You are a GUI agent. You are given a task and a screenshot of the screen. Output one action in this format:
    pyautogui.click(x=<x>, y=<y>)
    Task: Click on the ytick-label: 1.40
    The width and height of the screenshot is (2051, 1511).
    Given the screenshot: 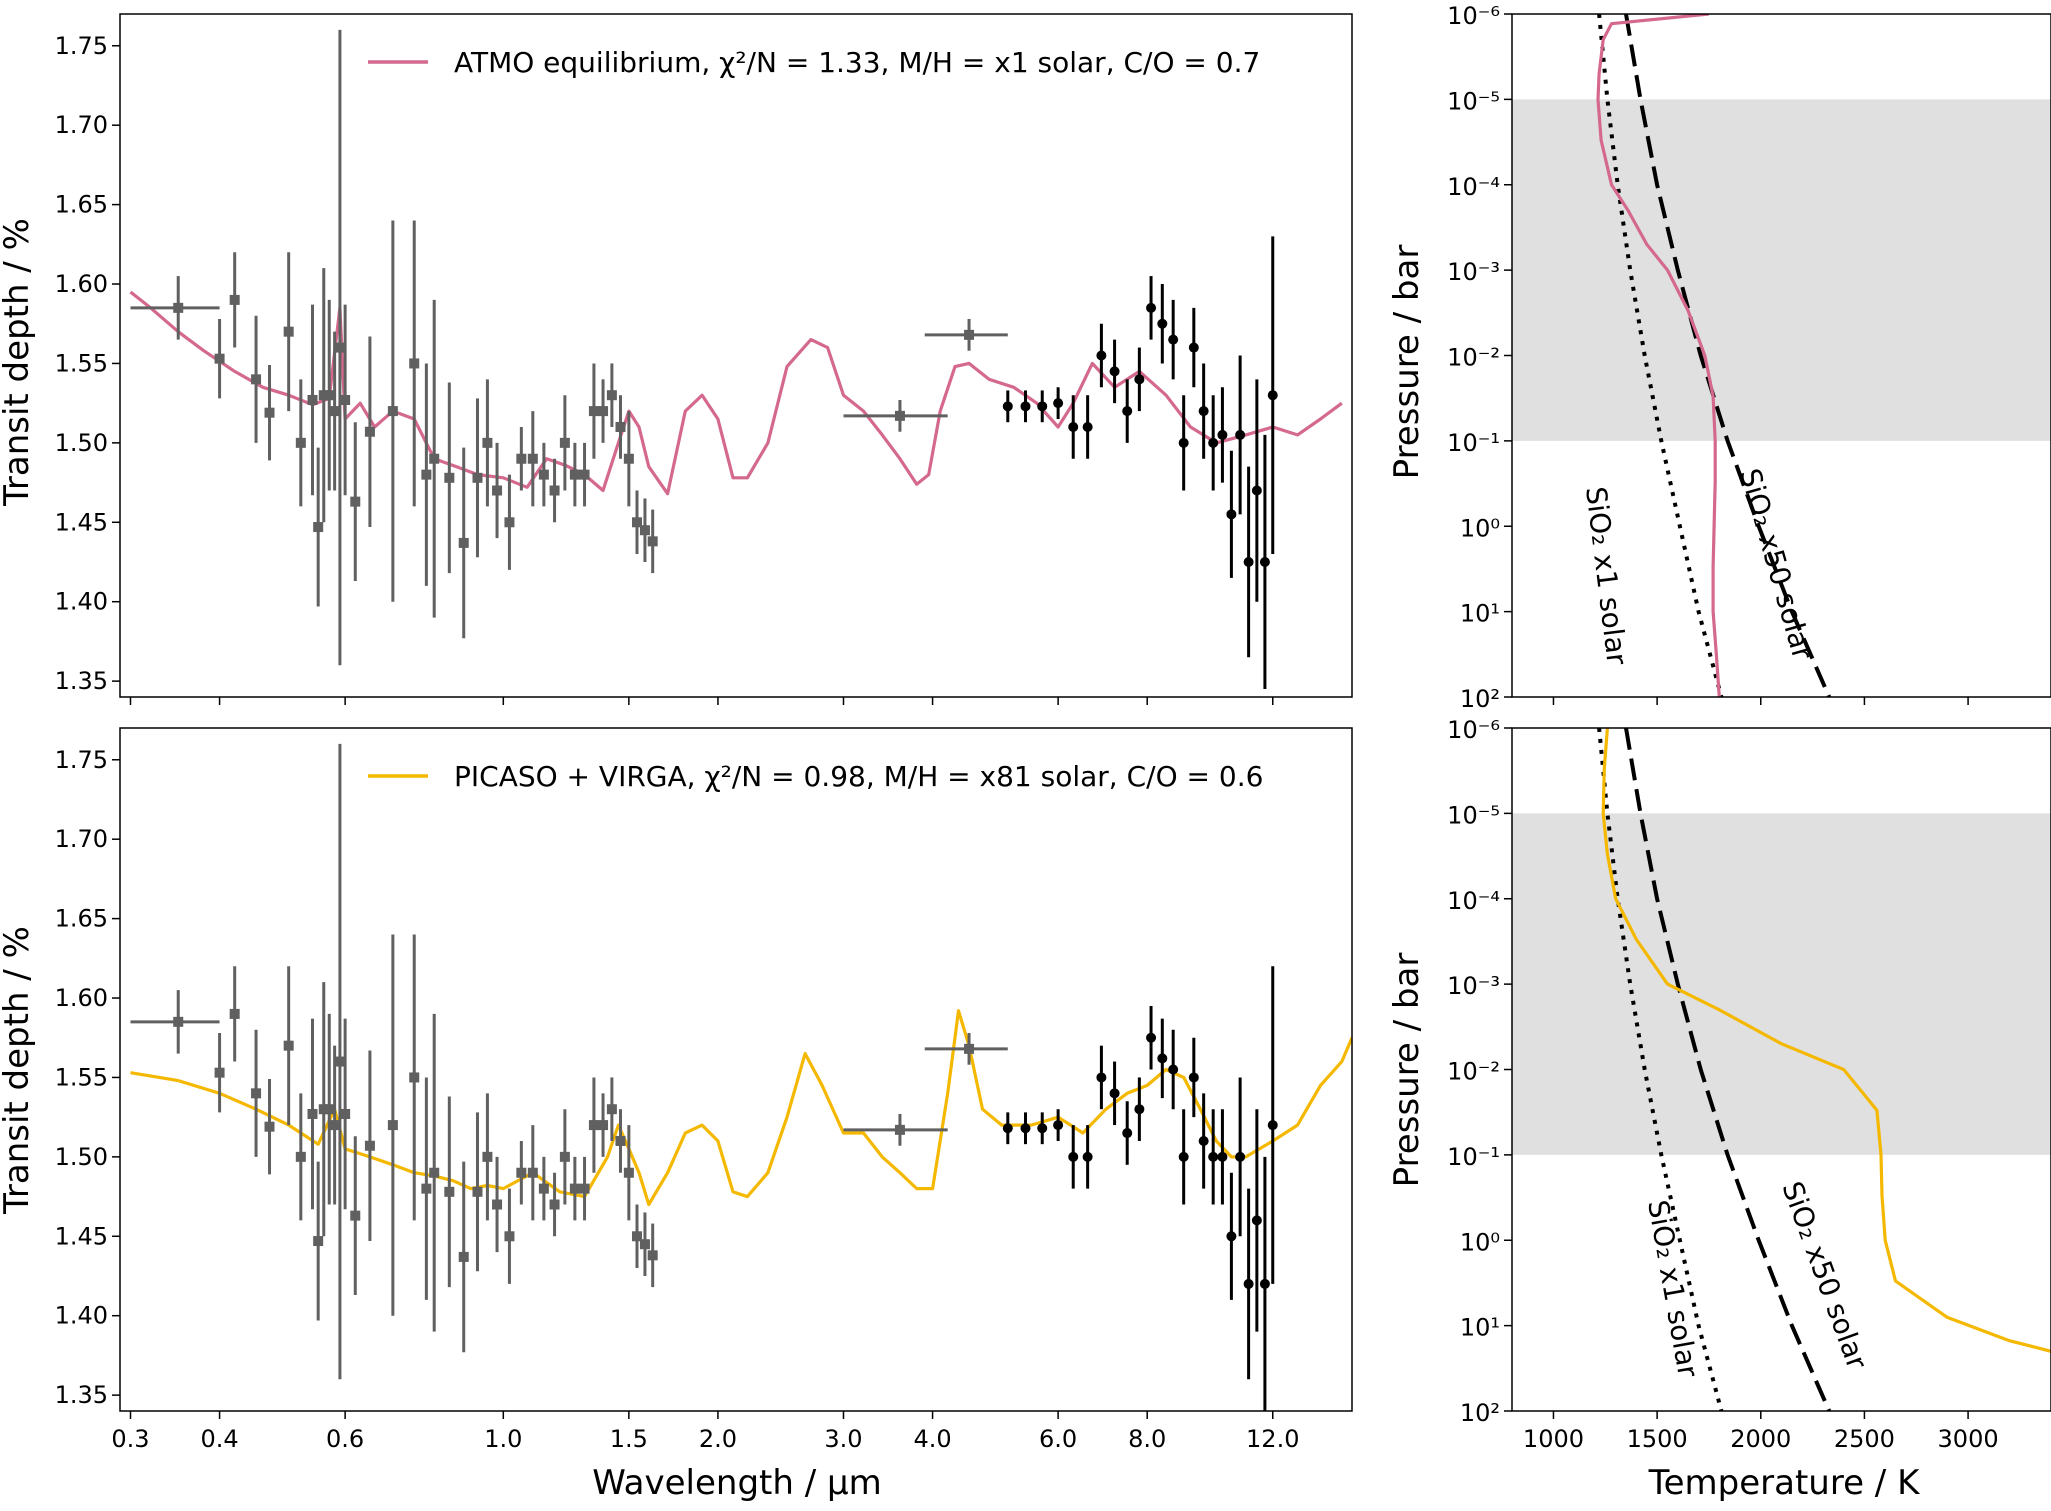 What is the action you would take?
    pyautogui.click(x=81, y=1316)
    